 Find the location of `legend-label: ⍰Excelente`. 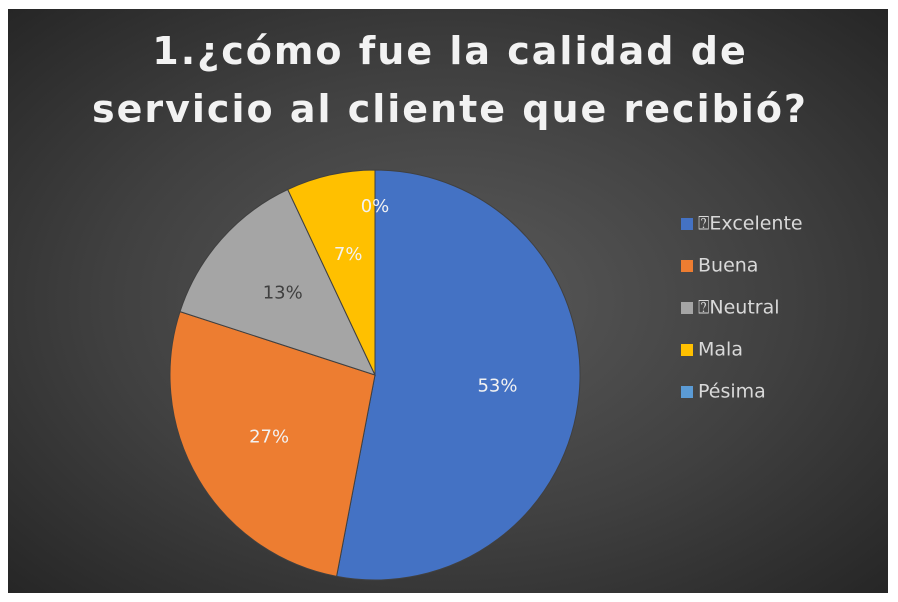

legend-label: ⍰Excelente is located at coordinates (750, 224).